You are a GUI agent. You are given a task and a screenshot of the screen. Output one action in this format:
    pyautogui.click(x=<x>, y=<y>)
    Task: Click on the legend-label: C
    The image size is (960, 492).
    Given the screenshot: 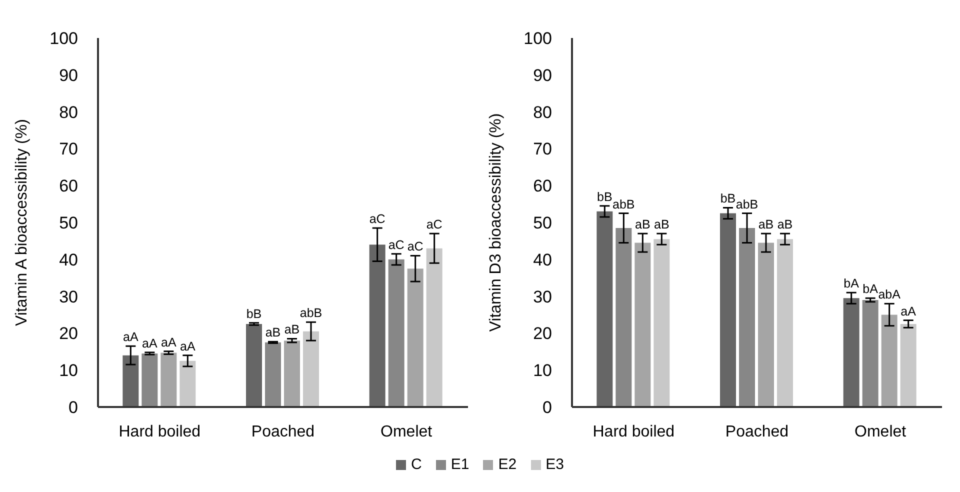 What is the action you would take?
    pyautogui.click(x=416, y=464)
    